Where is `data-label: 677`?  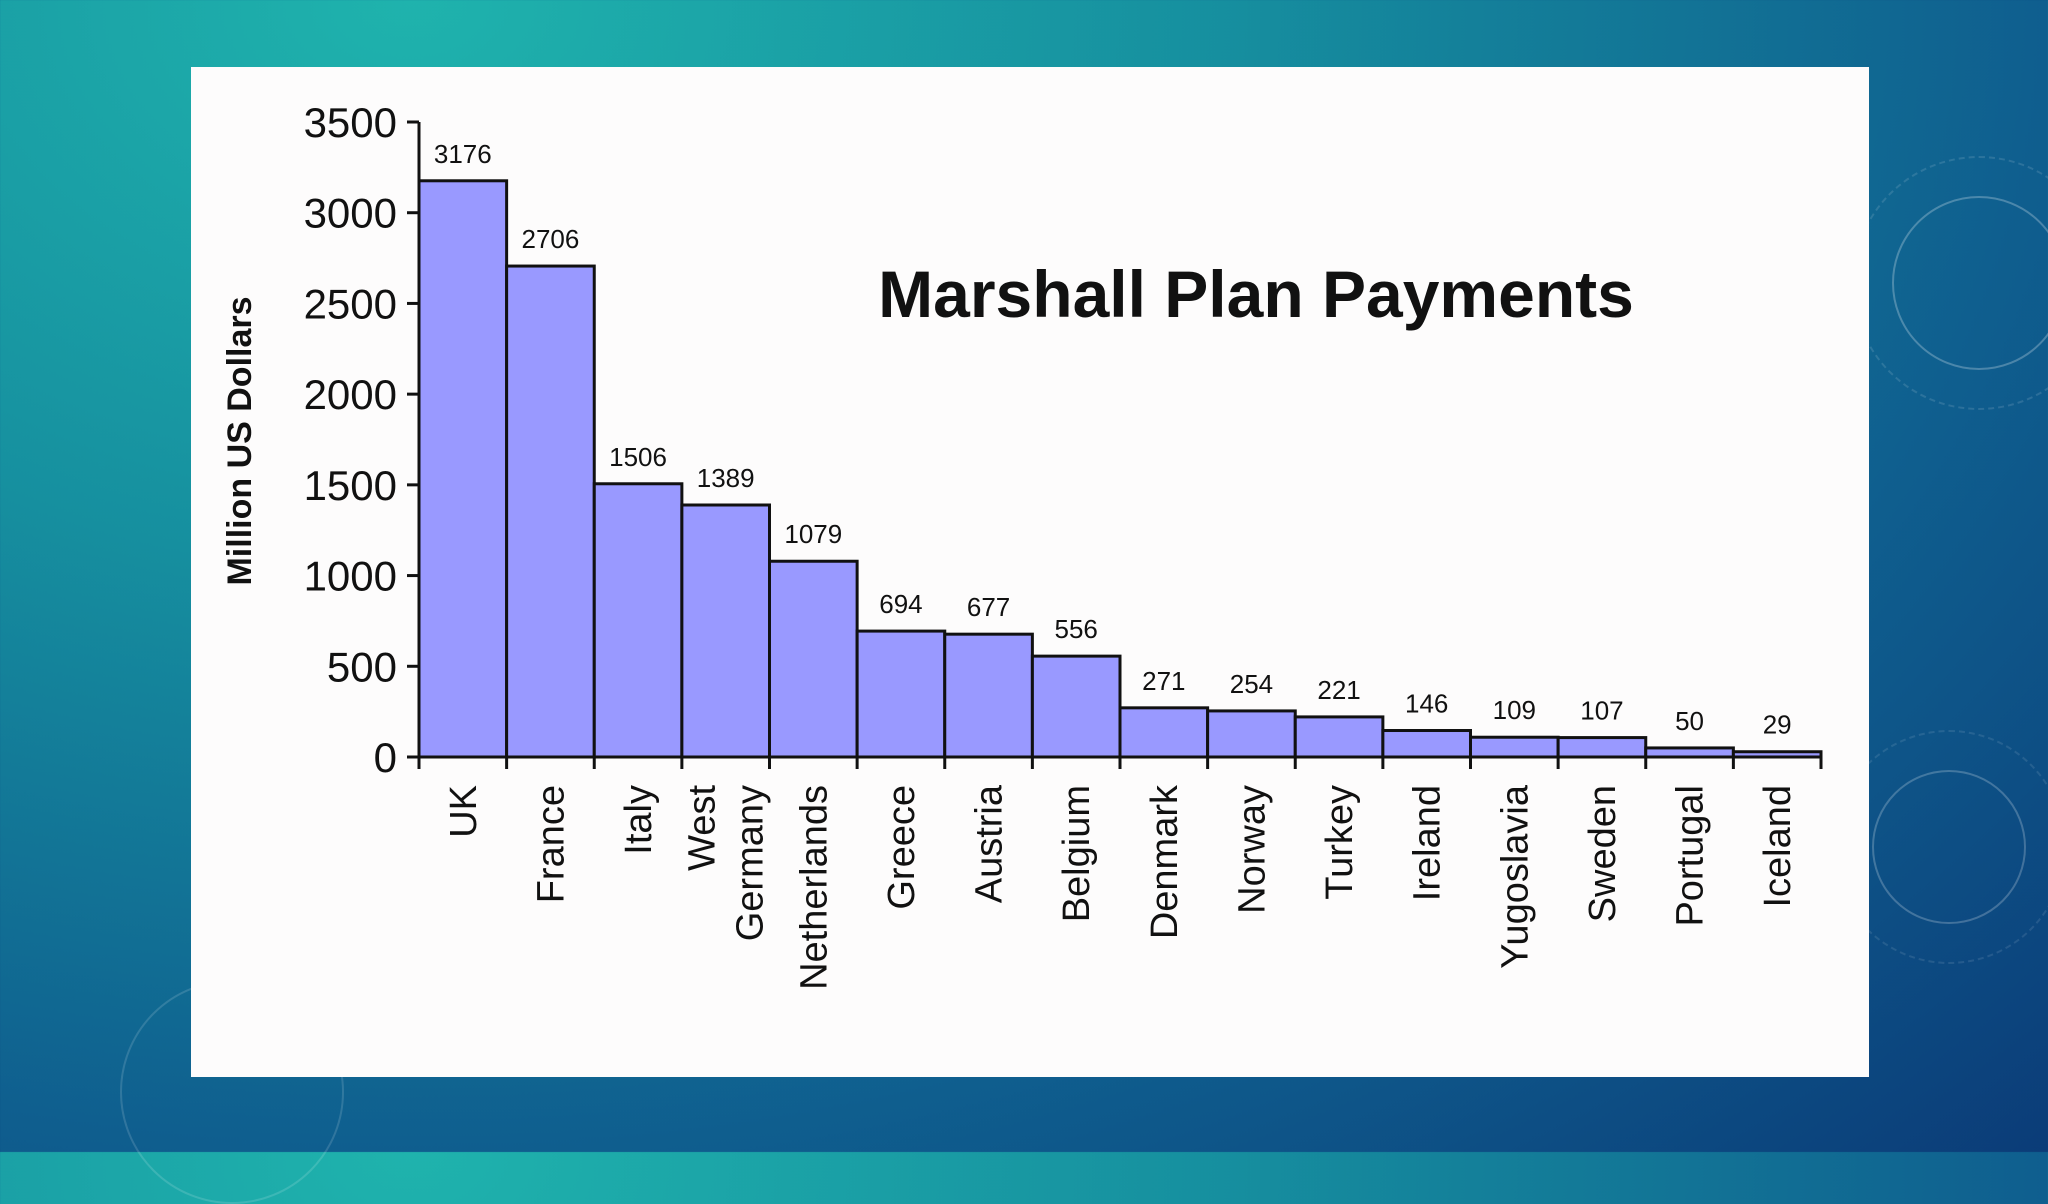 data-label: 677 is located at coordinates (988, 607).